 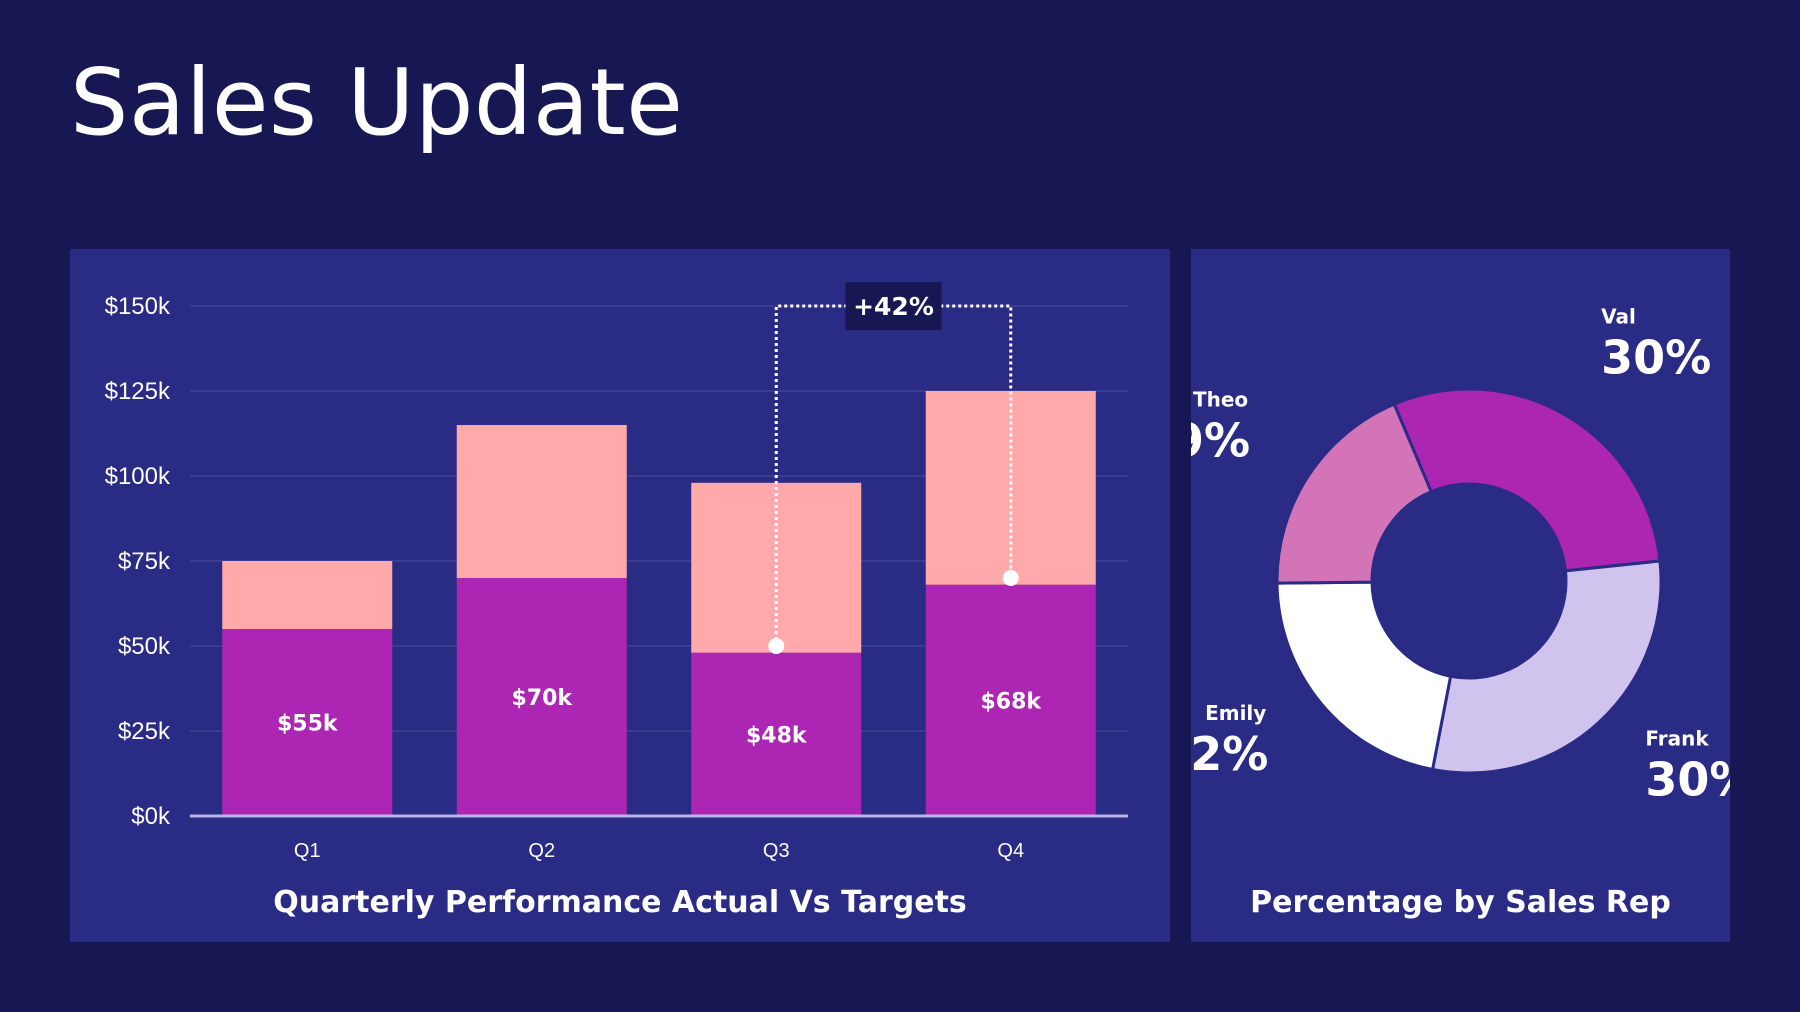 What do you see at coordinates (138, 476) in the screenshot?
I see `y-tick-label: $100k` at bounding box center [138, 476].